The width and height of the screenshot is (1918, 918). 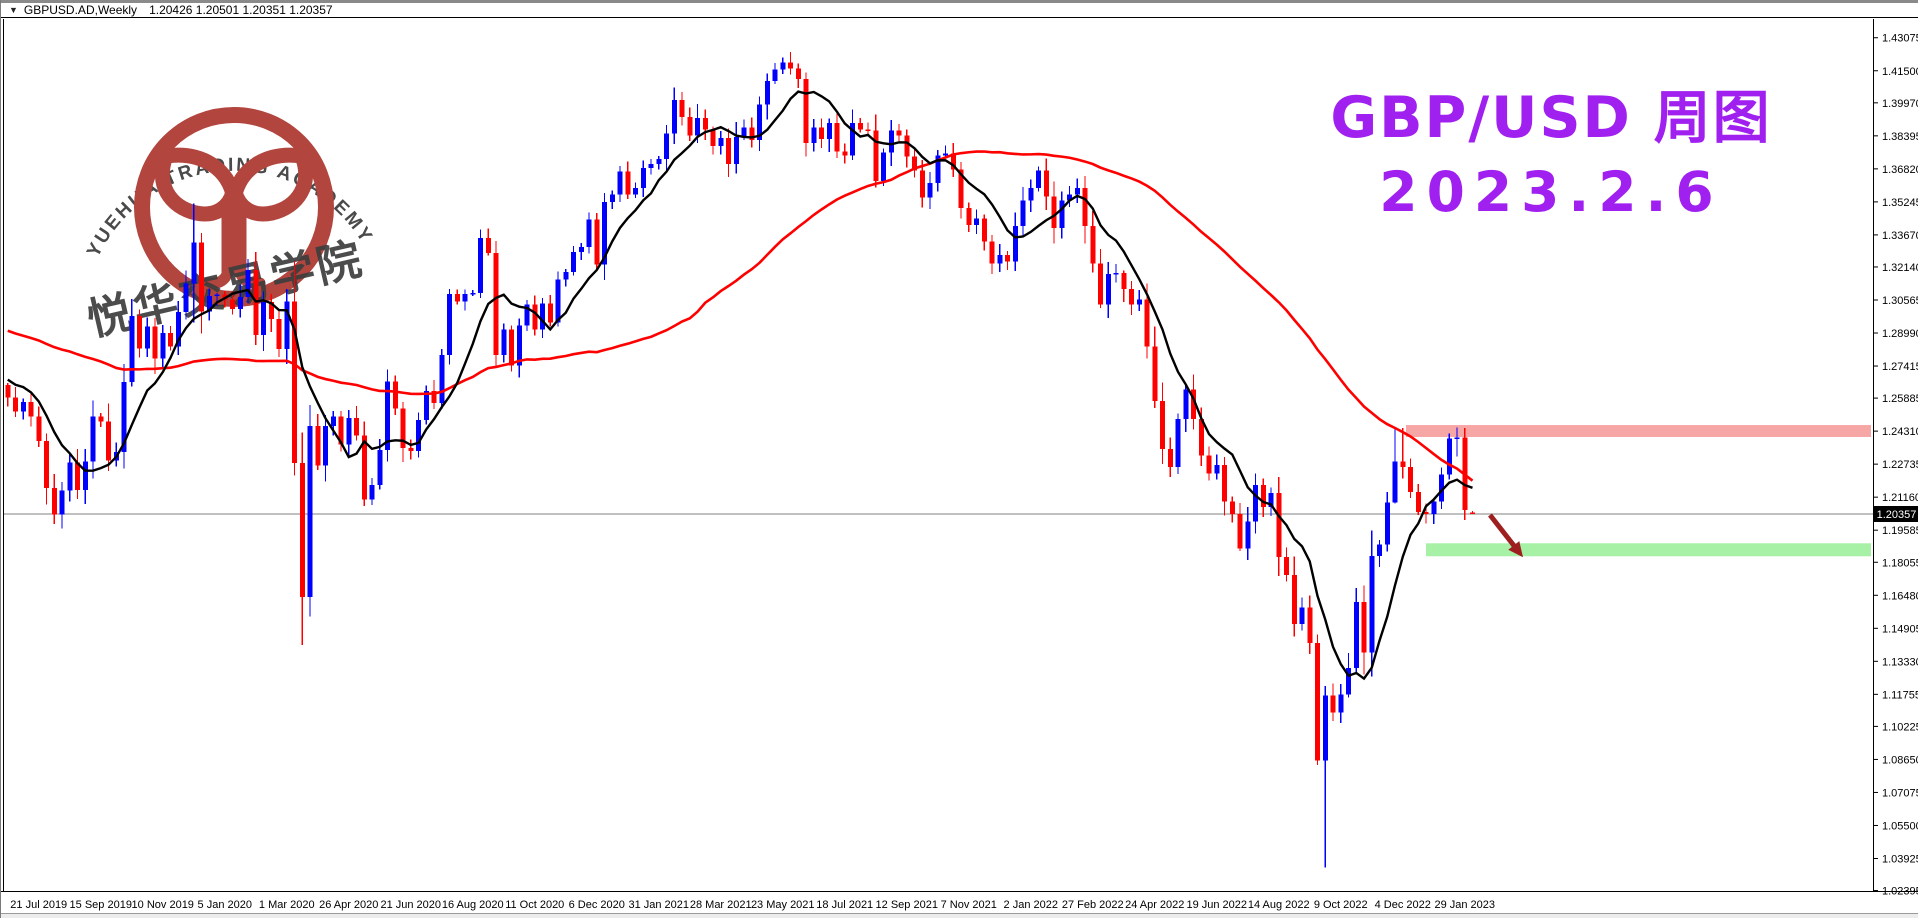 I want to click on symbol-dropdown-icon: ▼, so click(x=13, y=9).